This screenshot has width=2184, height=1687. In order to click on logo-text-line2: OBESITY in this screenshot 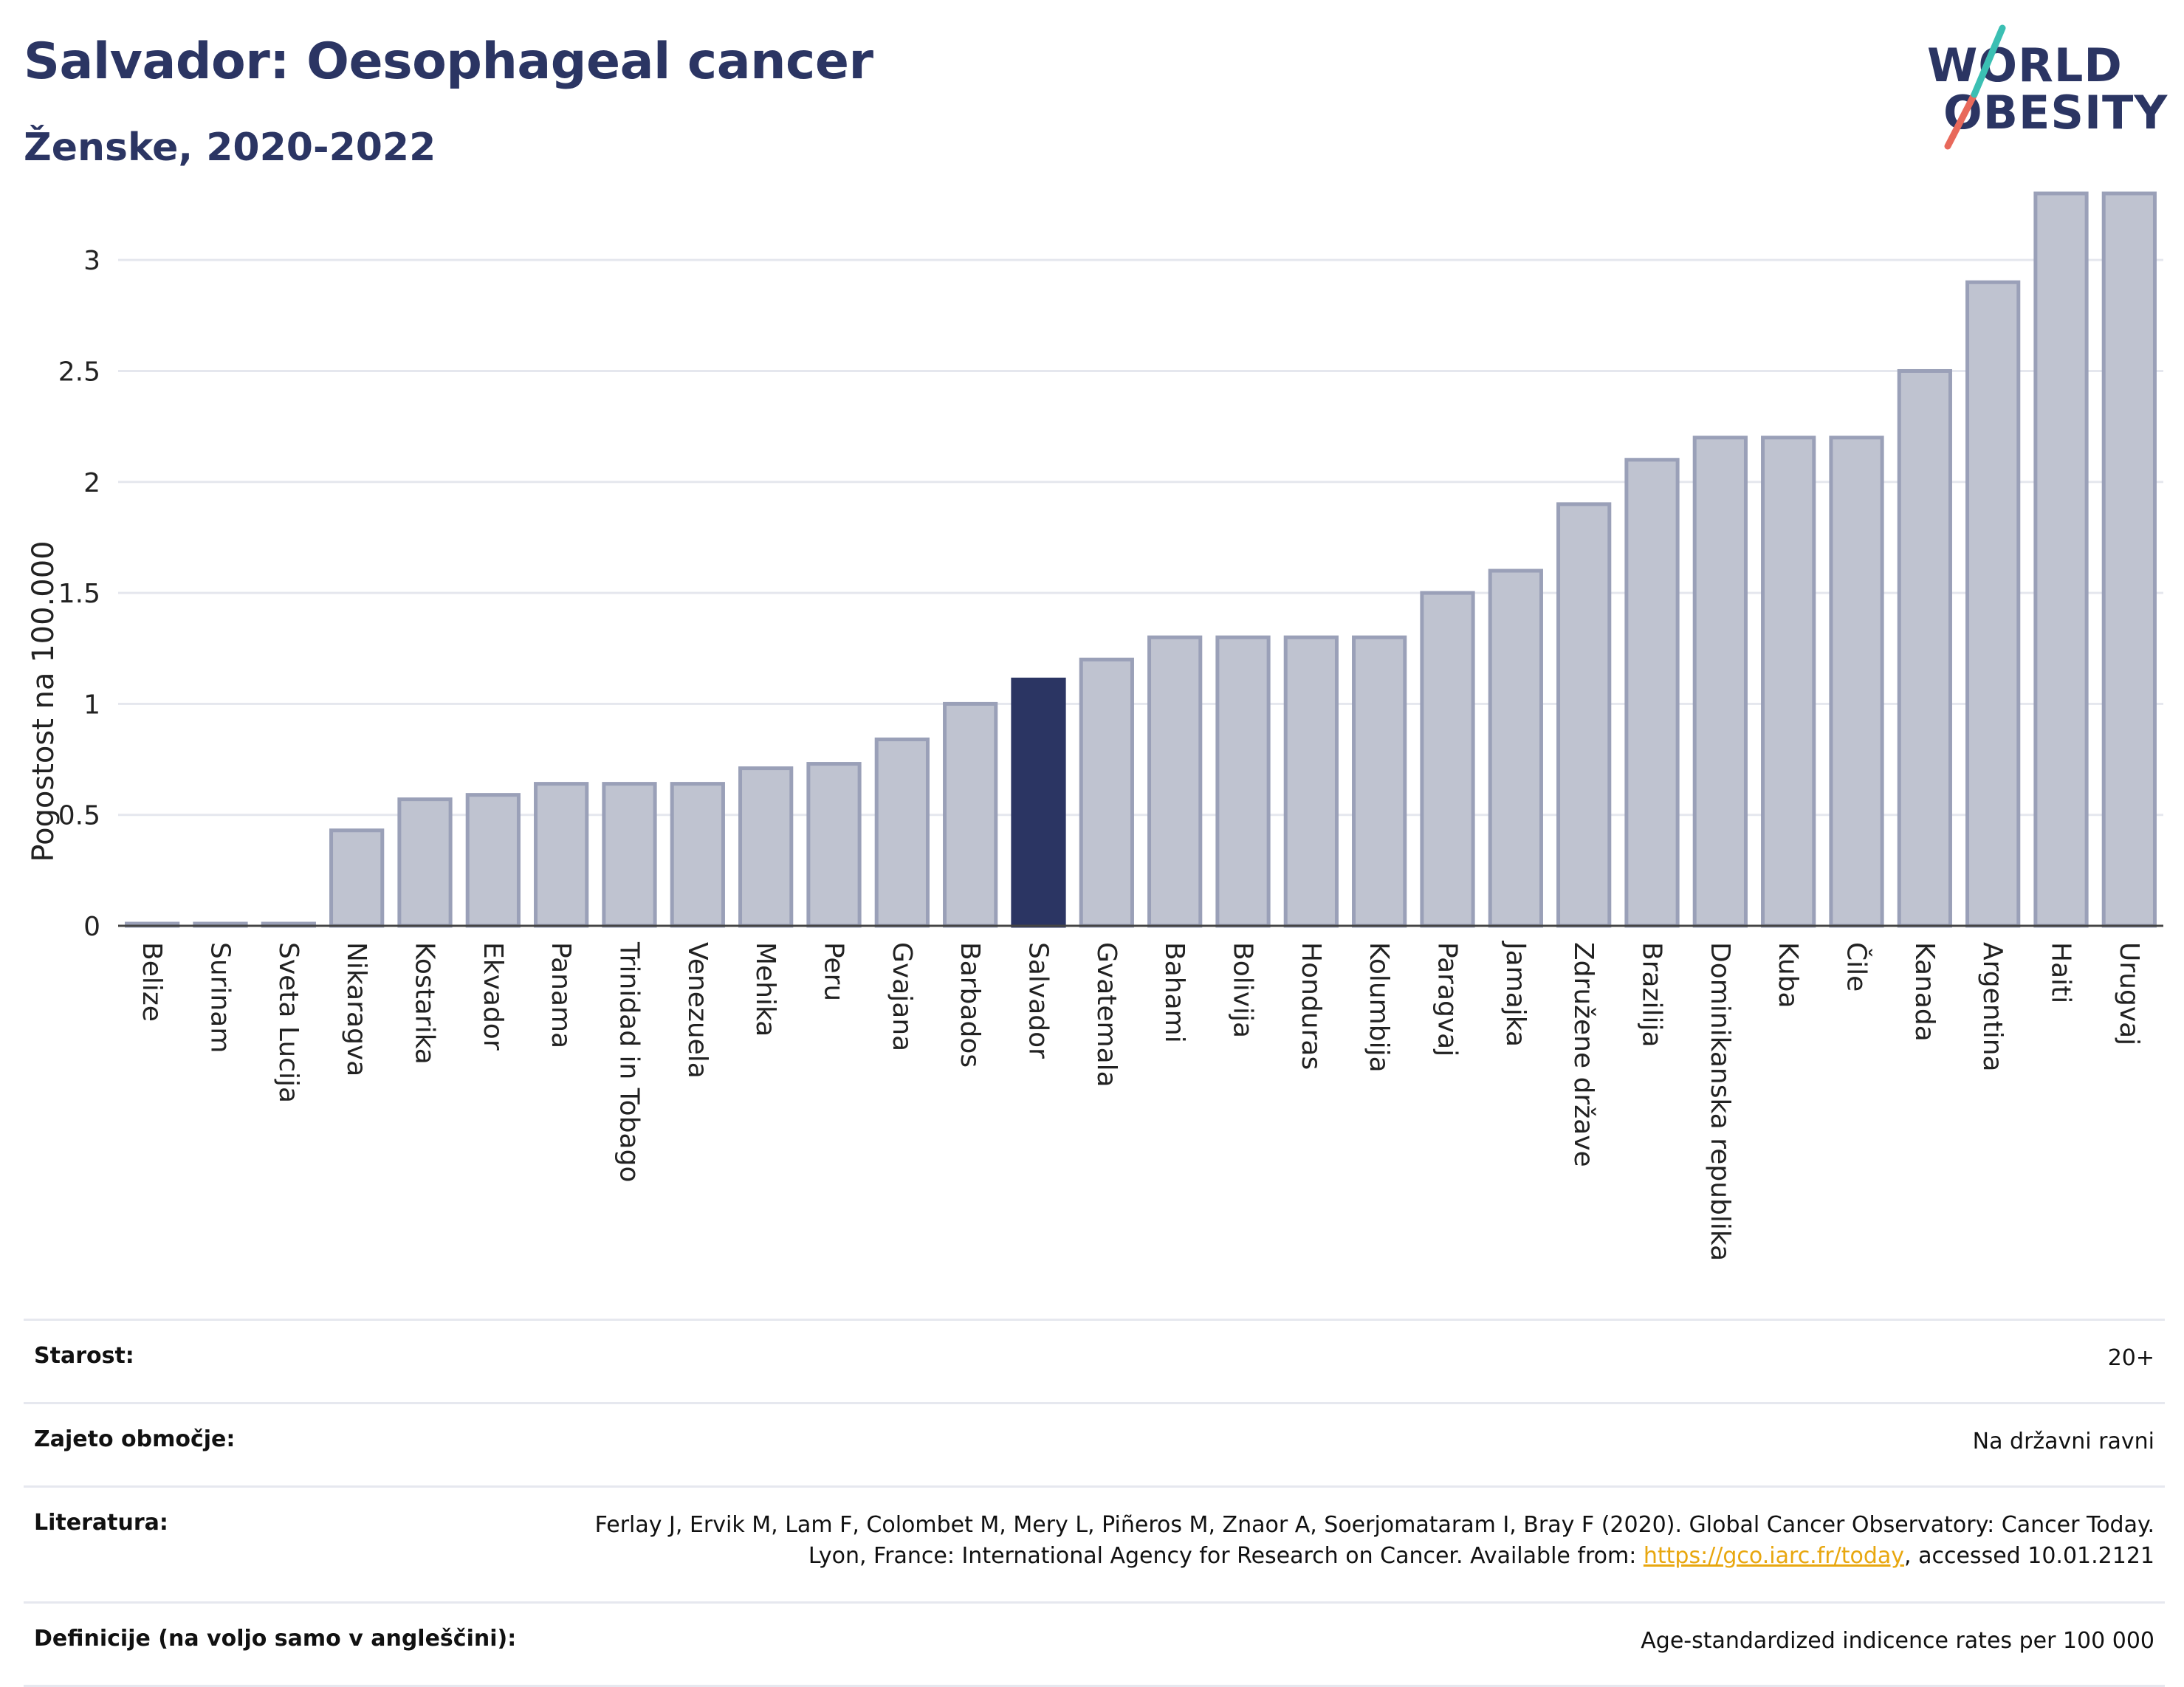, I will do `click(2055, 113)`.